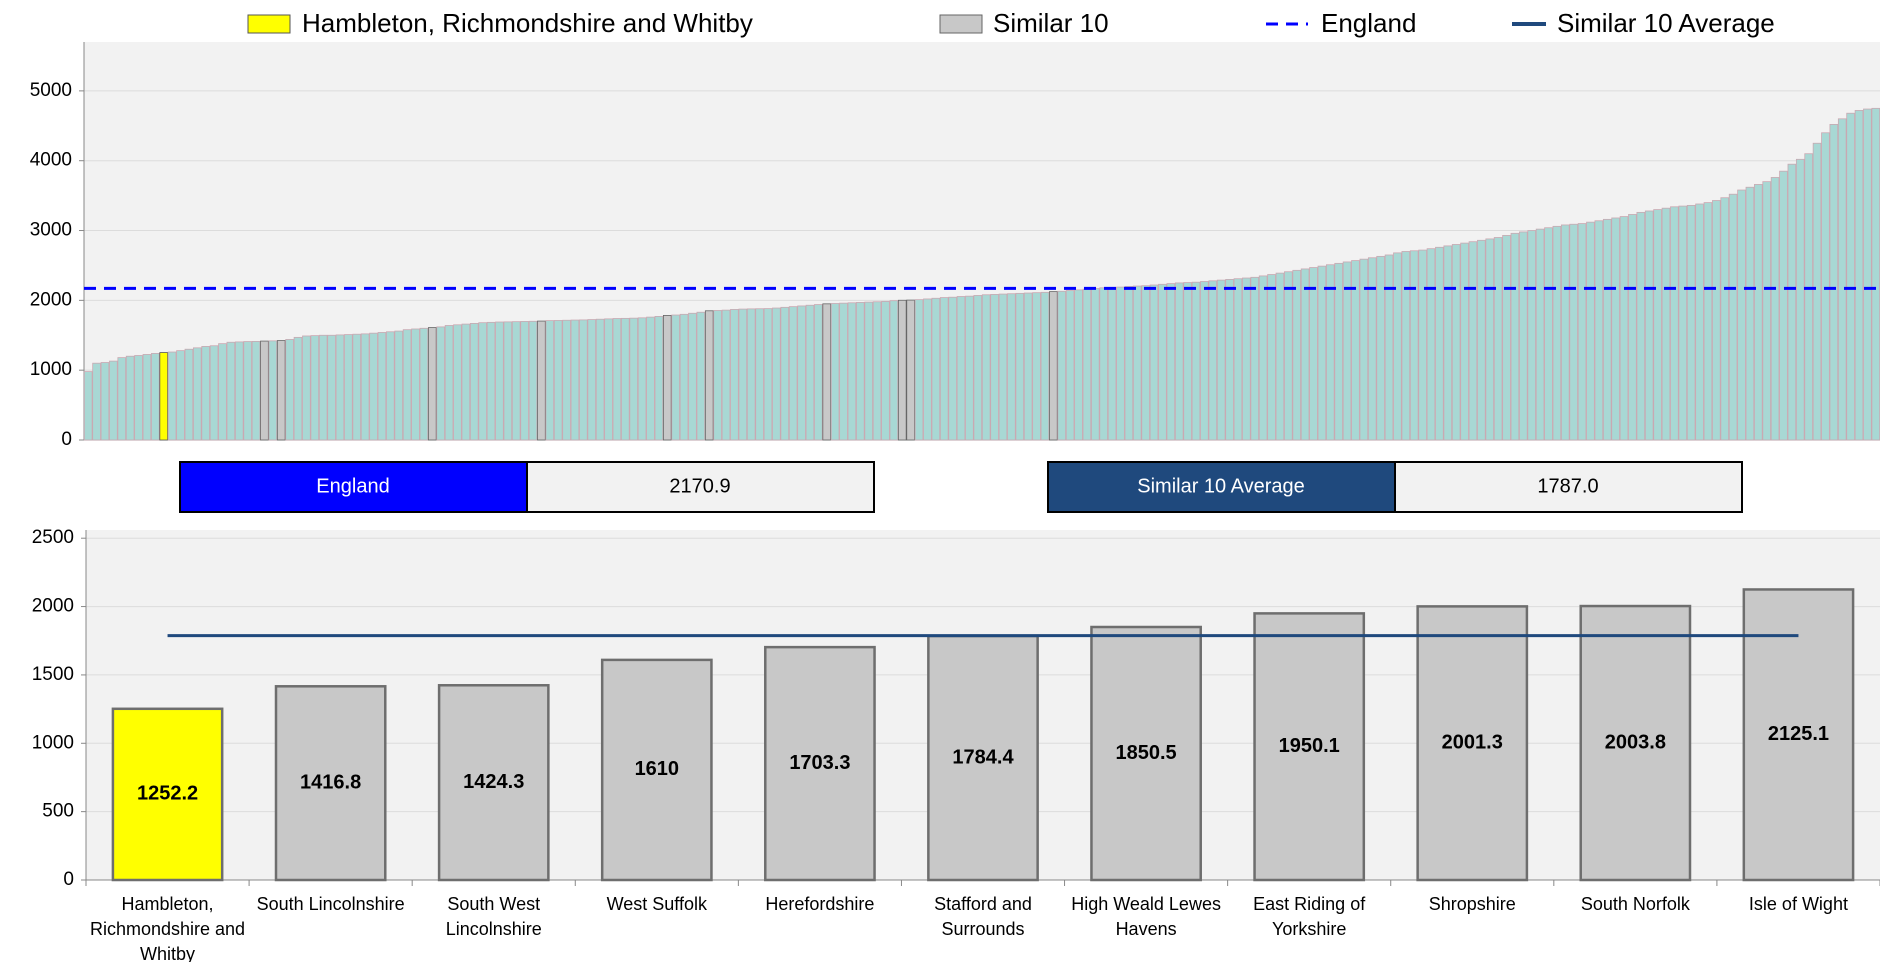 This screenshot has height=962, width=1880. What do you see at coordinates (699, 486) in the screenshot?
I see `summary-value: 2170.9` at bounding box center [699, 486].